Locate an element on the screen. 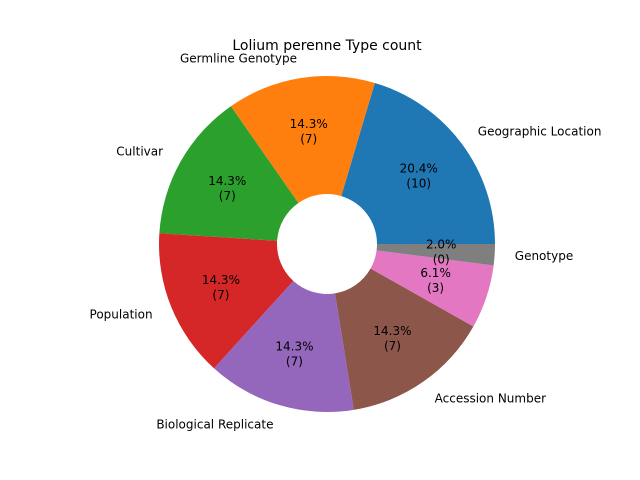 The width and height of the screenshot is (640, 480). slice-count-label: (3) is located at coordinates (435, 288).